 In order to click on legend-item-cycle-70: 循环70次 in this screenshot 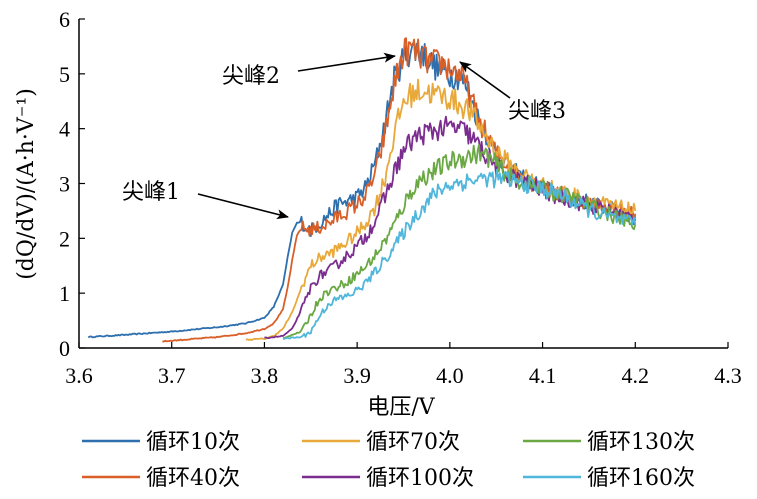, I will do `click(381, 442)`.